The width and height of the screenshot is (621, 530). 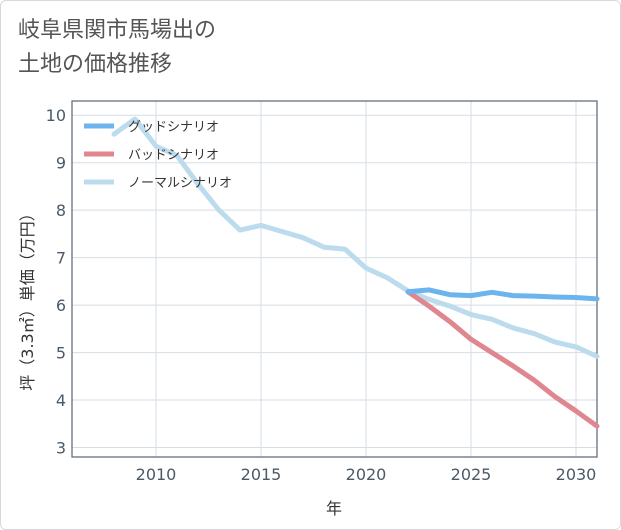 What do you see at coordinates (173, 127) in the screenshot?
I see `legend-label-good: グッドシナリオ` at bounding box center [173, 127].